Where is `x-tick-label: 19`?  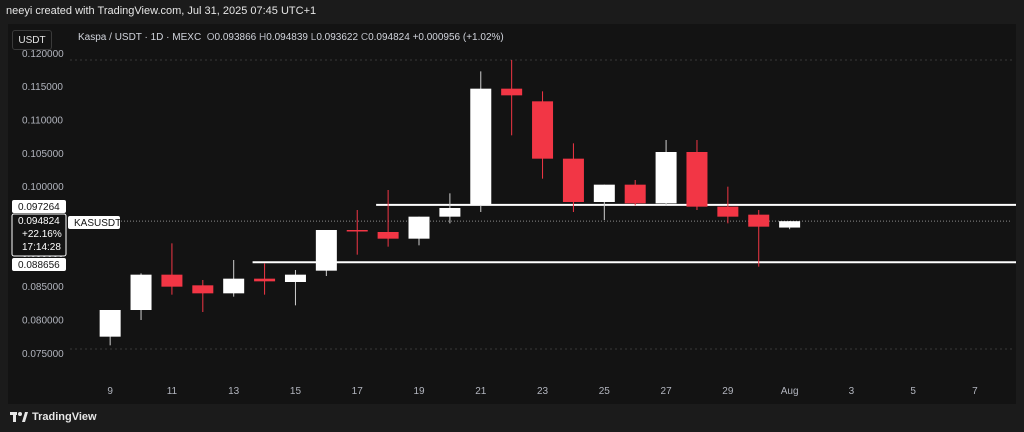 x-tick-label: 19 is located at coordinates (419, 391).